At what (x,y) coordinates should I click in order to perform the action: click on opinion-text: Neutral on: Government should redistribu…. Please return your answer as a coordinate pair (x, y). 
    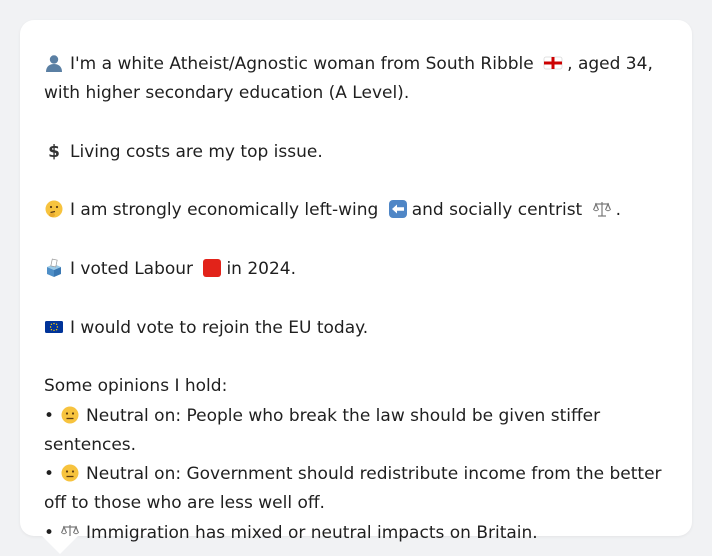
    Looking at the image, I should click on (353, 489).